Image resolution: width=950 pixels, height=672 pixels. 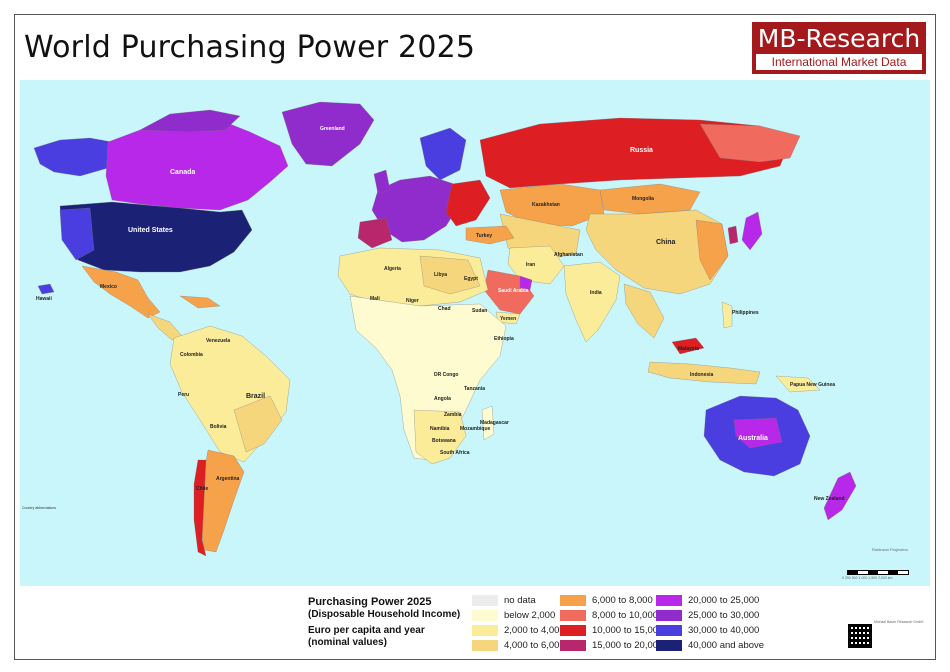 What do you see at coordinates (440, 429) in the screenshot?
I see `label-namibia: Namibia` at bounding box center [440, 429].